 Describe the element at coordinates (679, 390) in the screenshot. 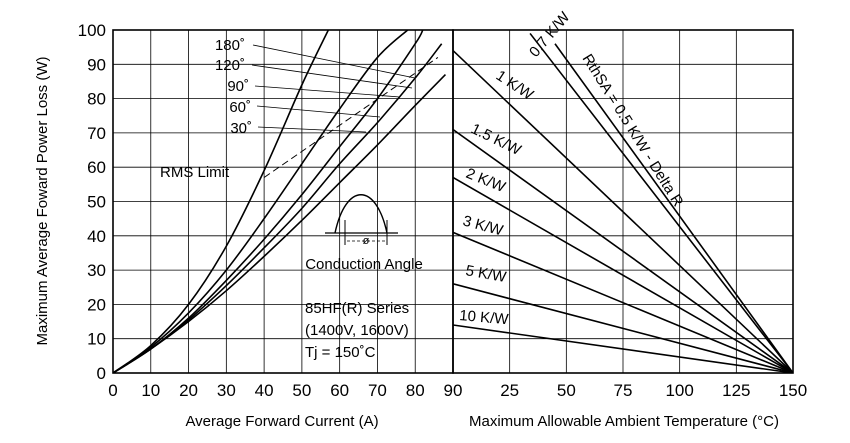

I see `right-x-tick-label: 100` at that location.